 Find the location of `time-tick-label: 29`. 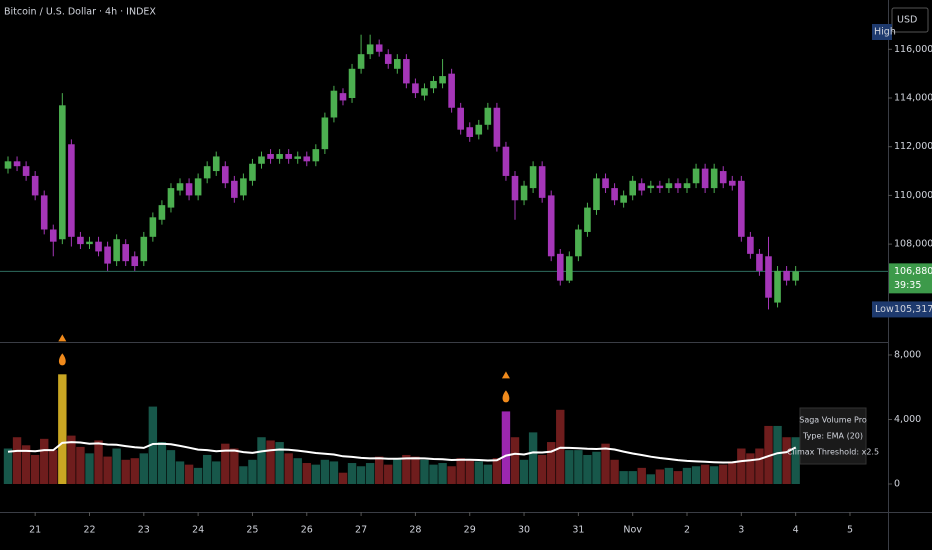

time-tick-label: 29 is located at coordinates (470, 530).